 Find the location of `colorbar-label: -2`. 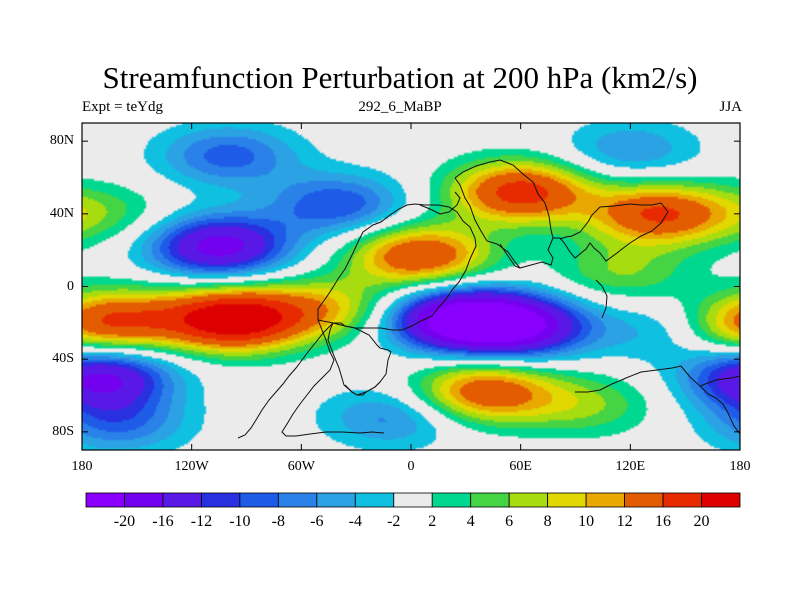

colorbar-label: -2 is located at coordinates (394, 521).